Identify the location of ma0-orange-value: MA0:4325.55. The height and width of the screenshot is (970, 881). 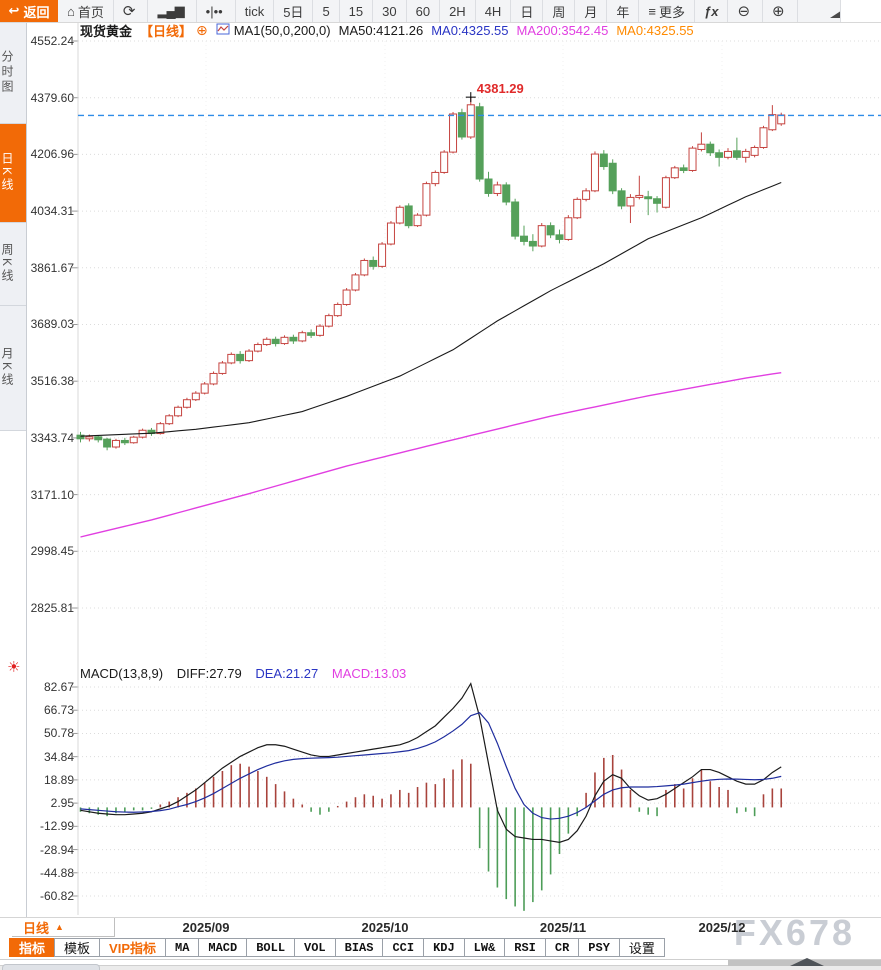
(655, 30).